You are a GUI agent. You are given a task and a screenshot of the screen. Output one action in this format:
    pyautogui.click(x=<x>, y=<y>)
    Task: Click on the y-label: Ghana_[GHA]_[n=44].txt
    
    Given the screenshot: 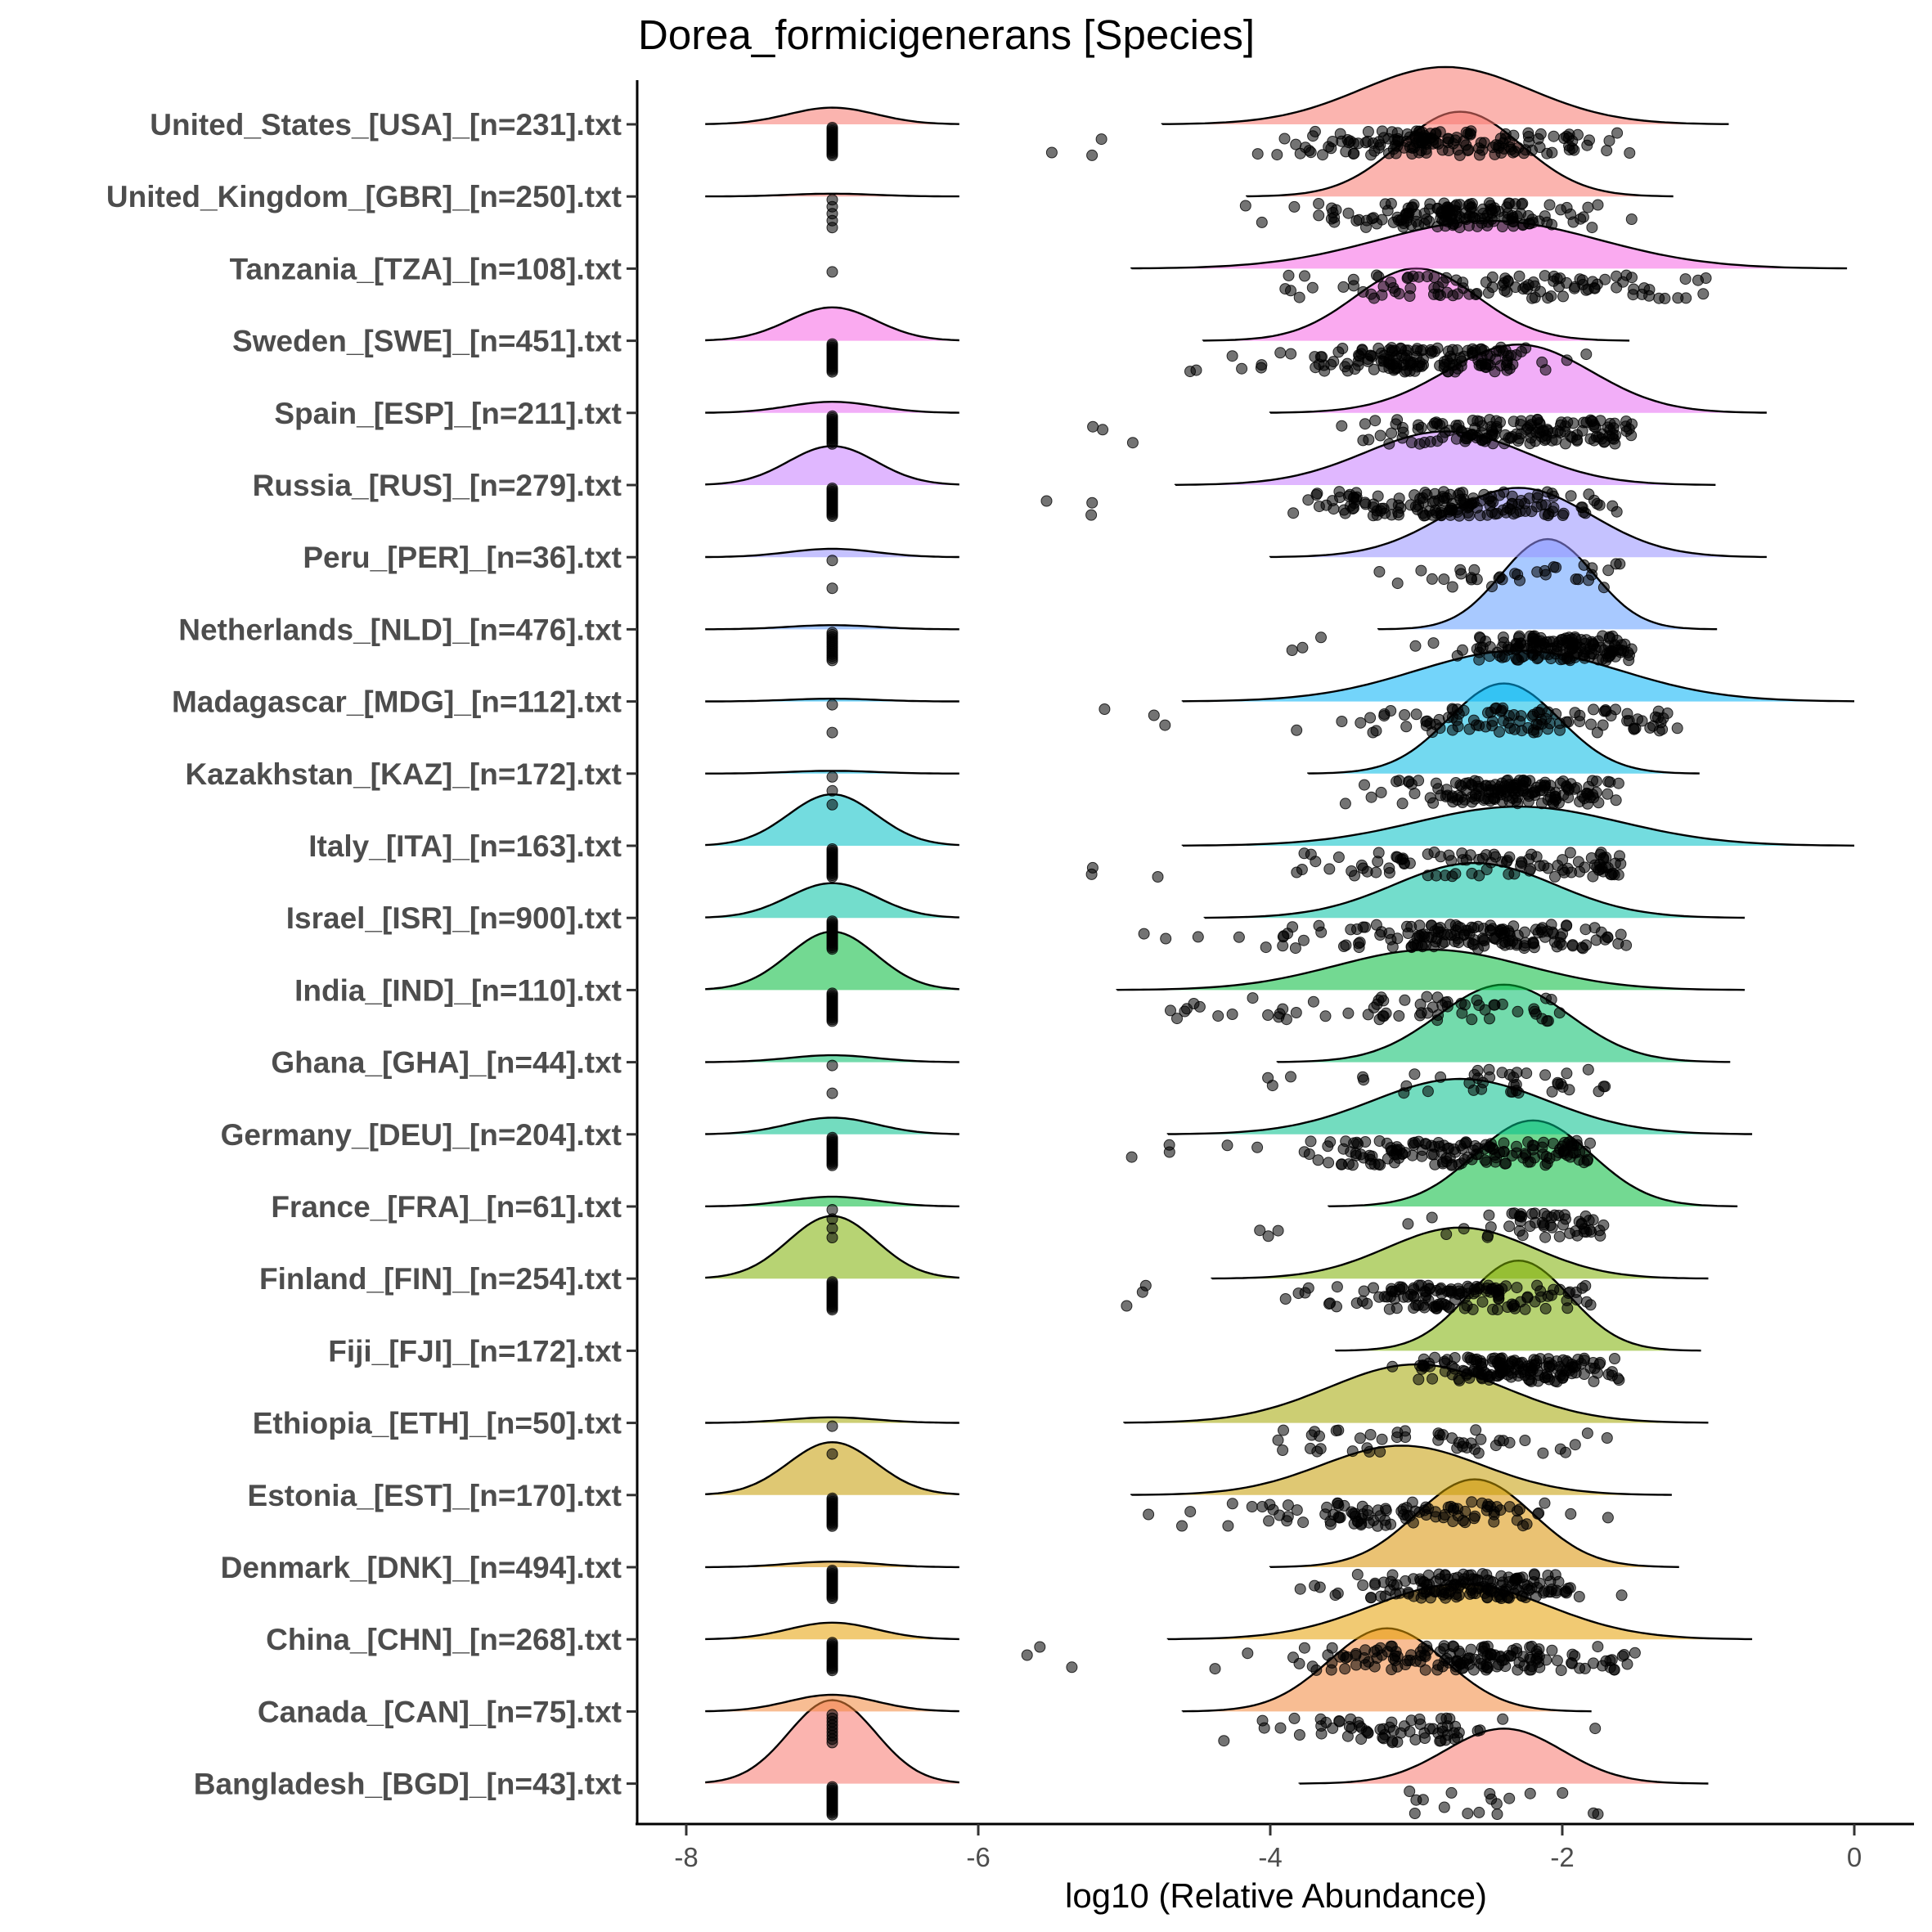 What is the action you would take?
    pyautogui.click(x=446, y=1063)
    